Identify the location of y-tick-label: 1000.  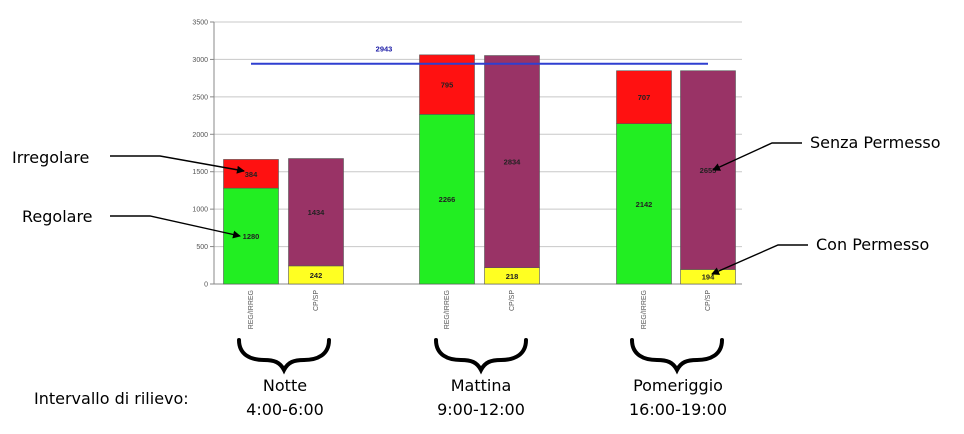
(200, 210).